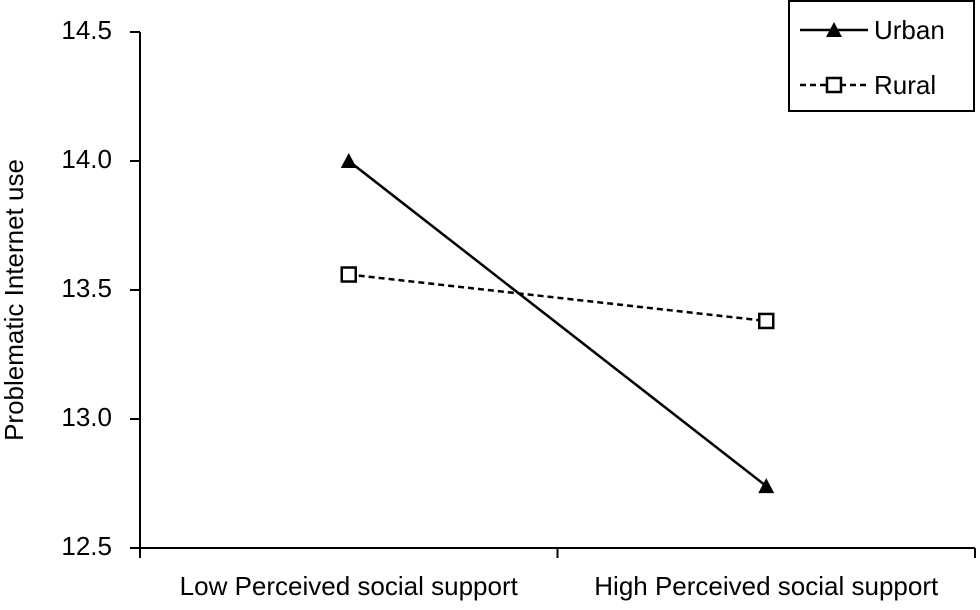 The height and width of the screenshot is (610, 980). I want to click on series-line, so click(557, 298).